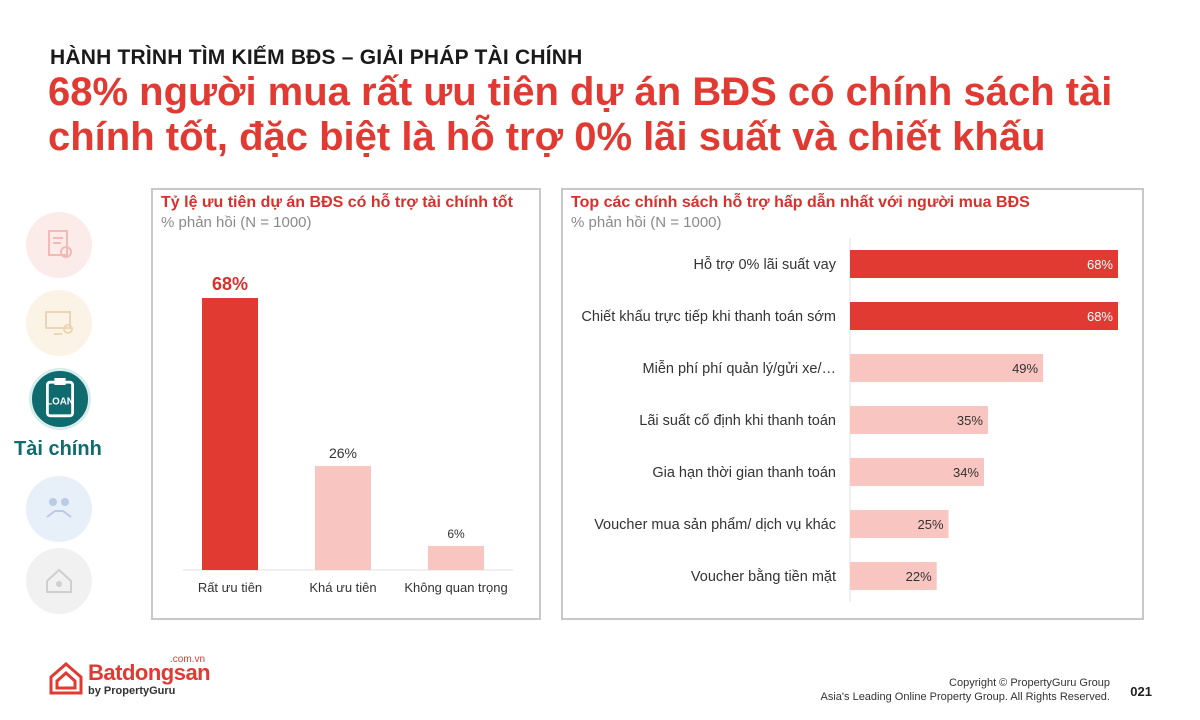 The image size is (1200, 720). I want to click on logo-name: Batdongsan, so click(149, 672).